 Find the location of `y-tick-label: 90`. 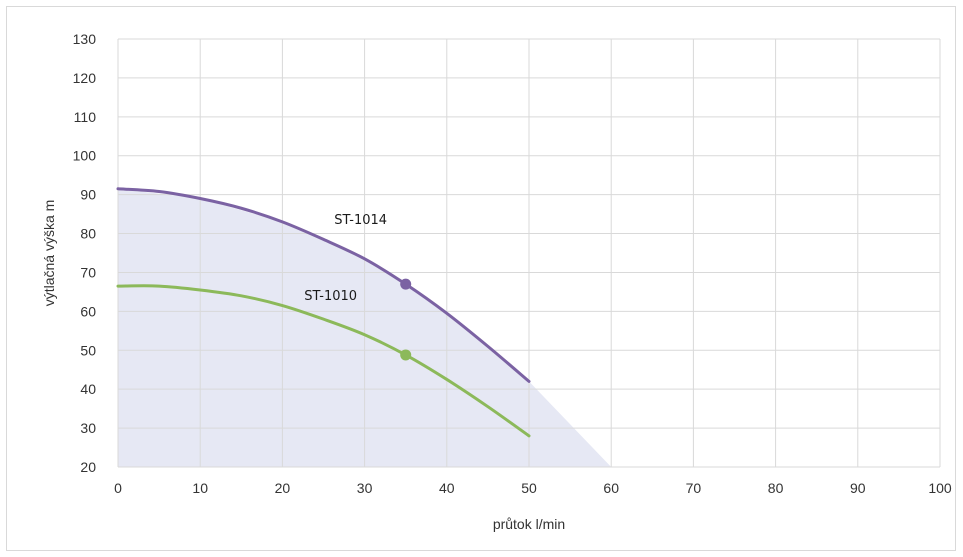

y-tick-label: 90 is located at coordinates (88, 195).